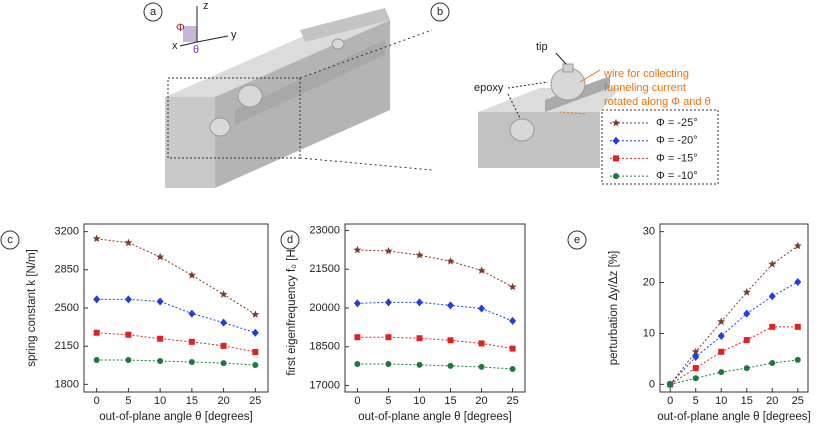  What do you see at coordinates (338, 44) in the screenshot?
I see `dome` at bounding box center [338, 44].